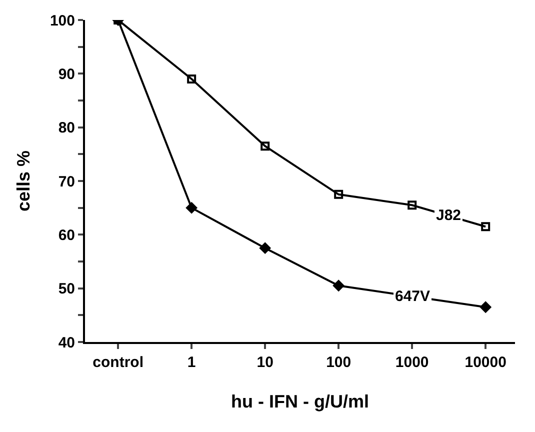  Describe the element at coordinates (66, 343) in the screenshot. I see `y-tick-label: 40` at that location.